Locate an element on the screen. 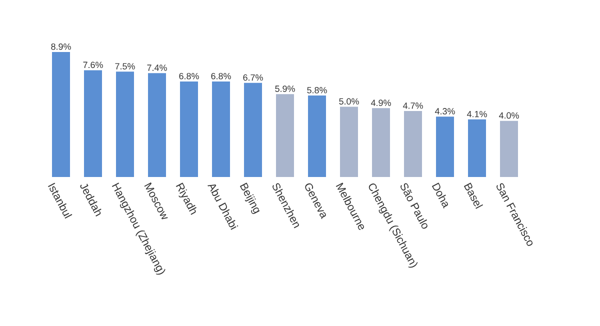 The height and width of the screenshot is (326, 600). data-label: 4.1% is located at coordinates (476, 114).